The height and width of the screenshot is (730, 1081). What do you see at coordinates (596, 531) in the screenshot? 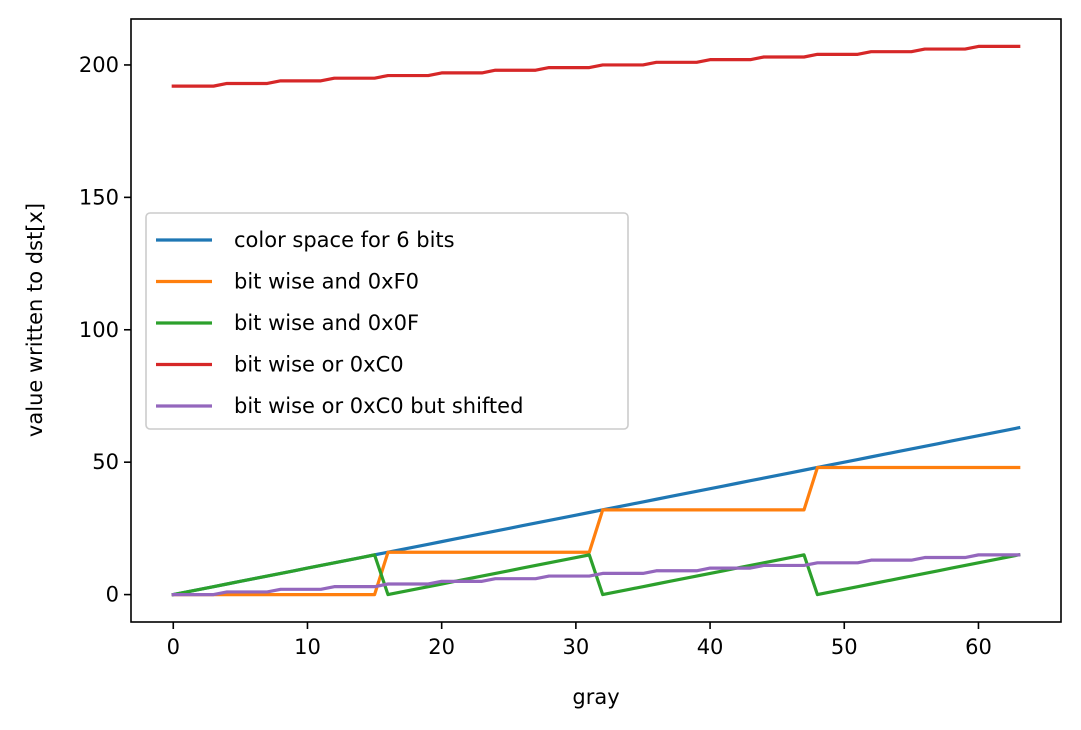
I see `series-line-bit-wise-and-0xf0` at bounding box center [596, 531].